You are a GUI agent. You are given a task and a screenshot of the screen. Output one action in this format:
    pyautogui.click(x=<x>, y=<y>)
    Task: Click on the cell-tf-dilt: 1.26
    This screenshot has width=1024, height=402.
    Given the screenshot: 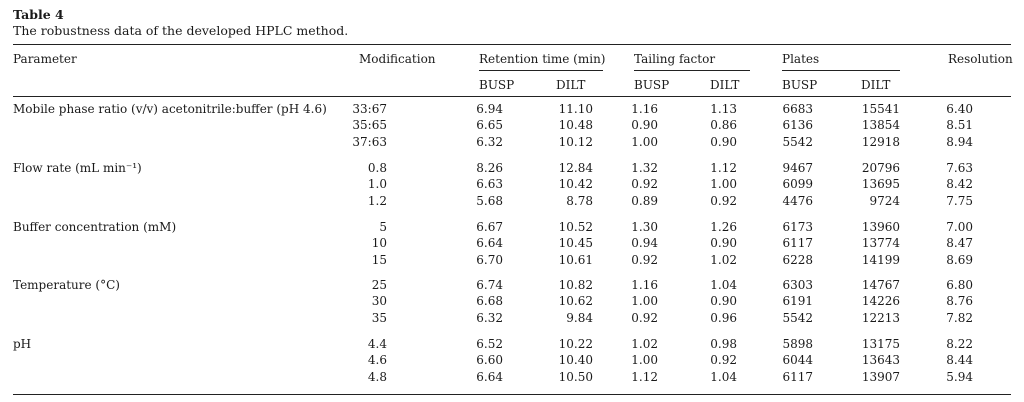 What is the action you would take?
    pyautogui.click(x=723, y=227)
    